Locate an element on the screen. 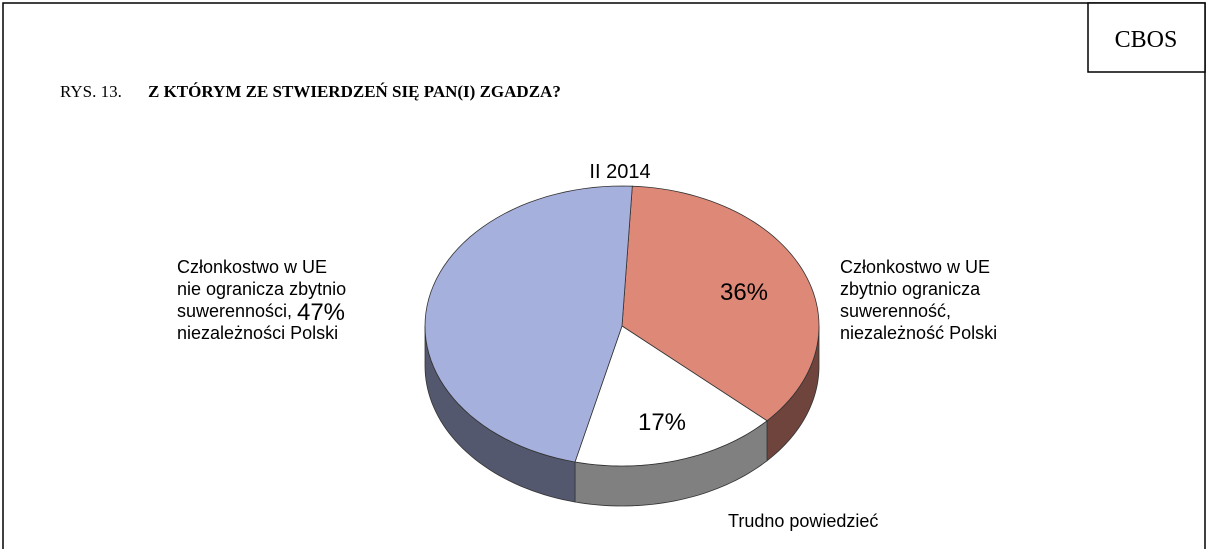 The image size is (1208, 549). source-box is located at coordinates (1146, 37).